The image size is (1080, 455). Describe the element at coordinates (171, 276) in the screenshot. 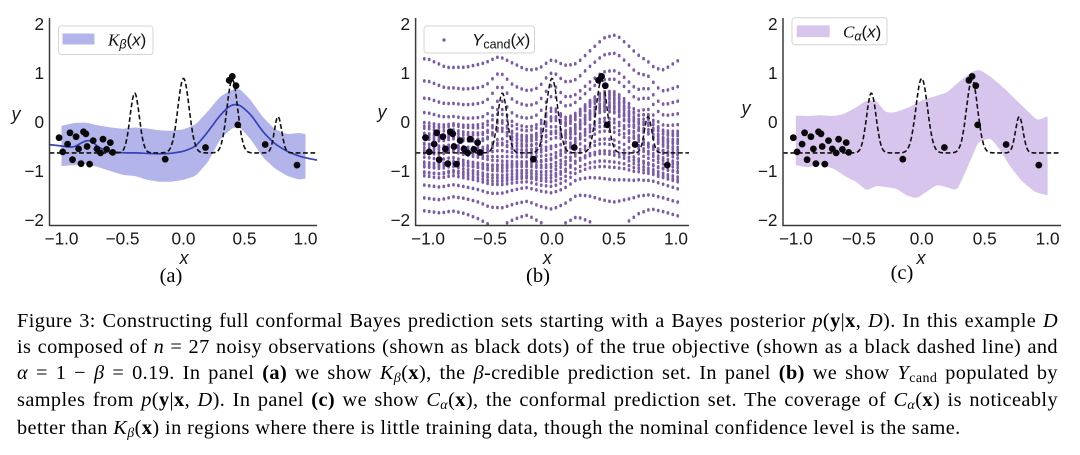

I see `svg-text: (a)` at that location.